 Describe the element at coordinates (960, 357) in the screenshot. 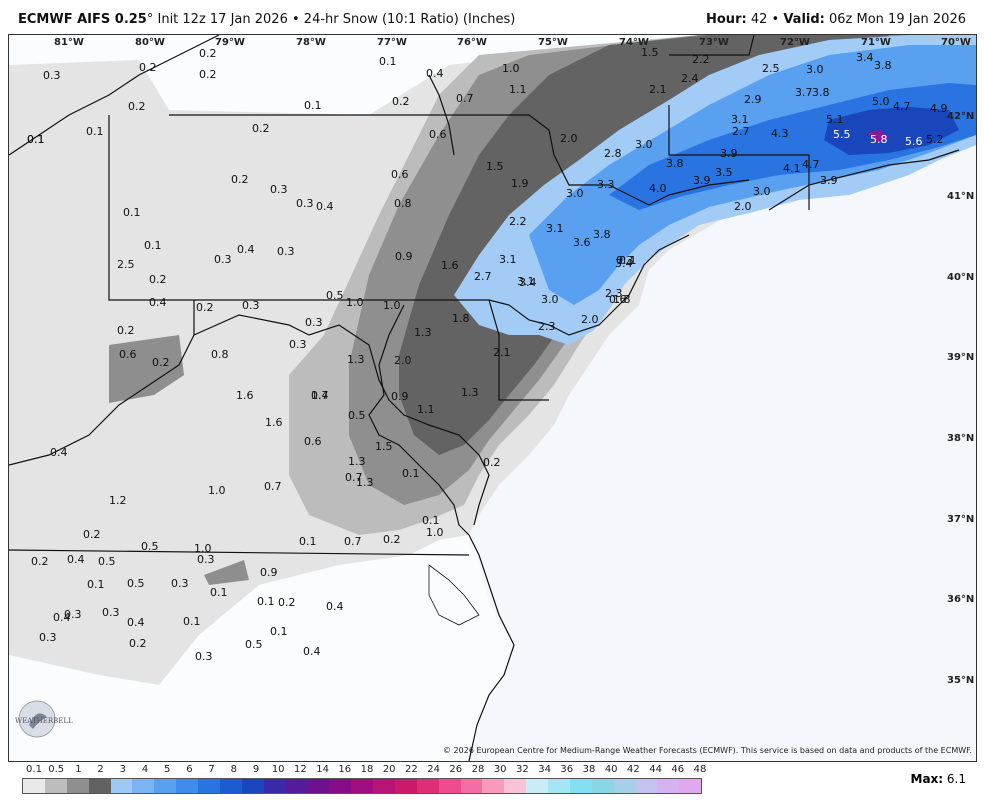

I see `lat-label: 39°N` at that location.